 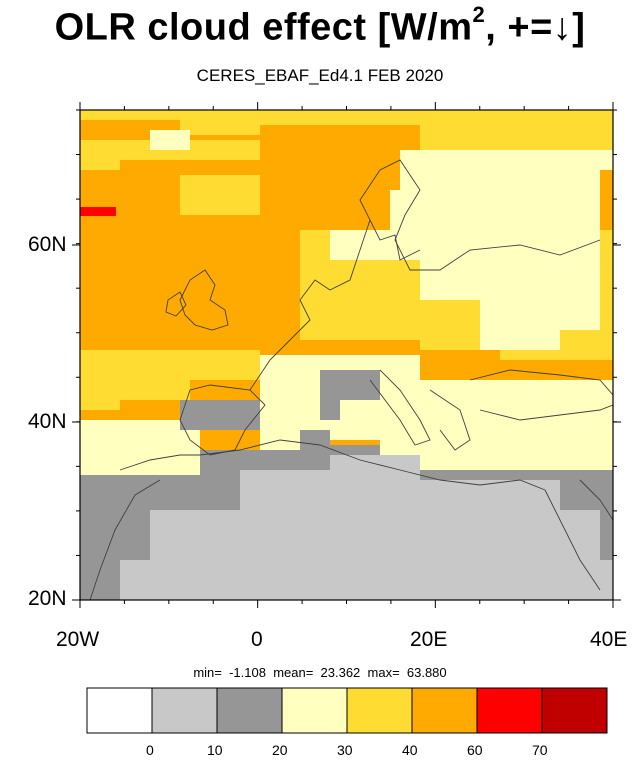 What do you see at coordinates (400, 407) in the screenshot?
I see `coast-italy` at bounding box center [400, 407].